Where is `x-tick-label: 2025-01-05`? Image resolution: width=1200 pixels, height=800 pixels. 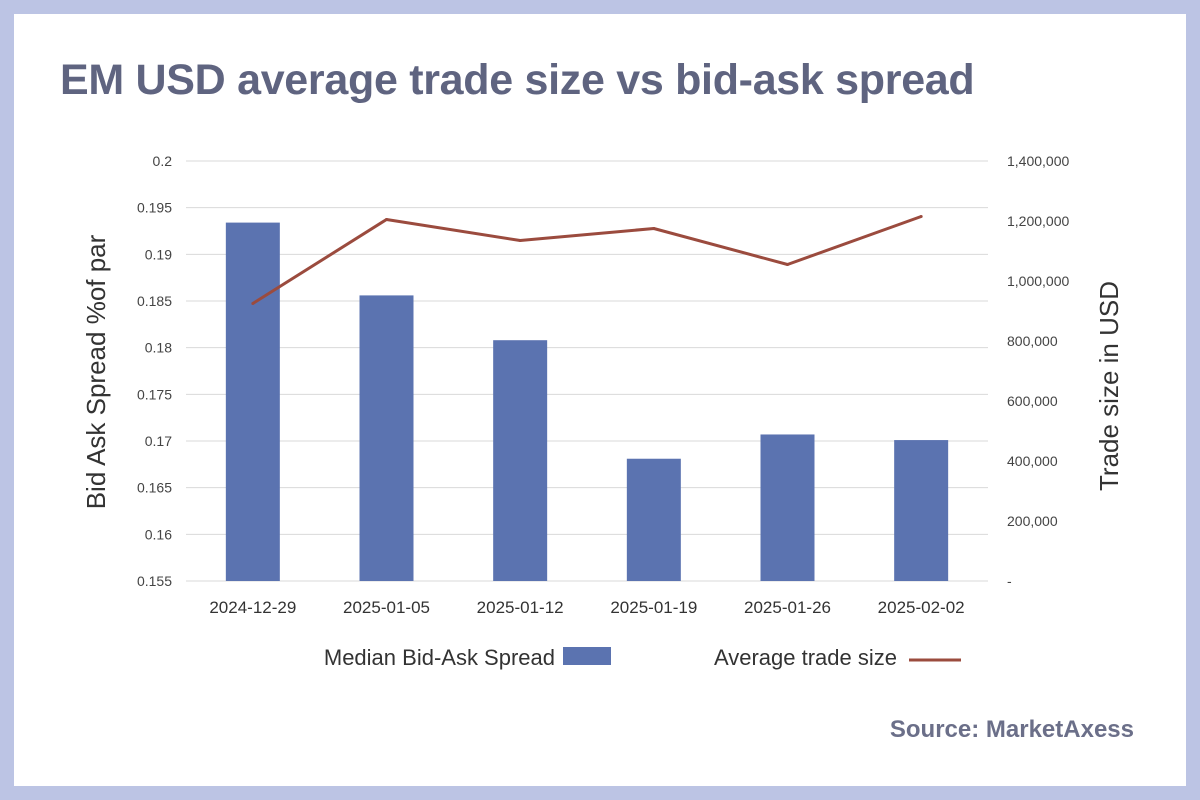 x-tick-label: 2025-01-05 is located at coordinates (386, 607).